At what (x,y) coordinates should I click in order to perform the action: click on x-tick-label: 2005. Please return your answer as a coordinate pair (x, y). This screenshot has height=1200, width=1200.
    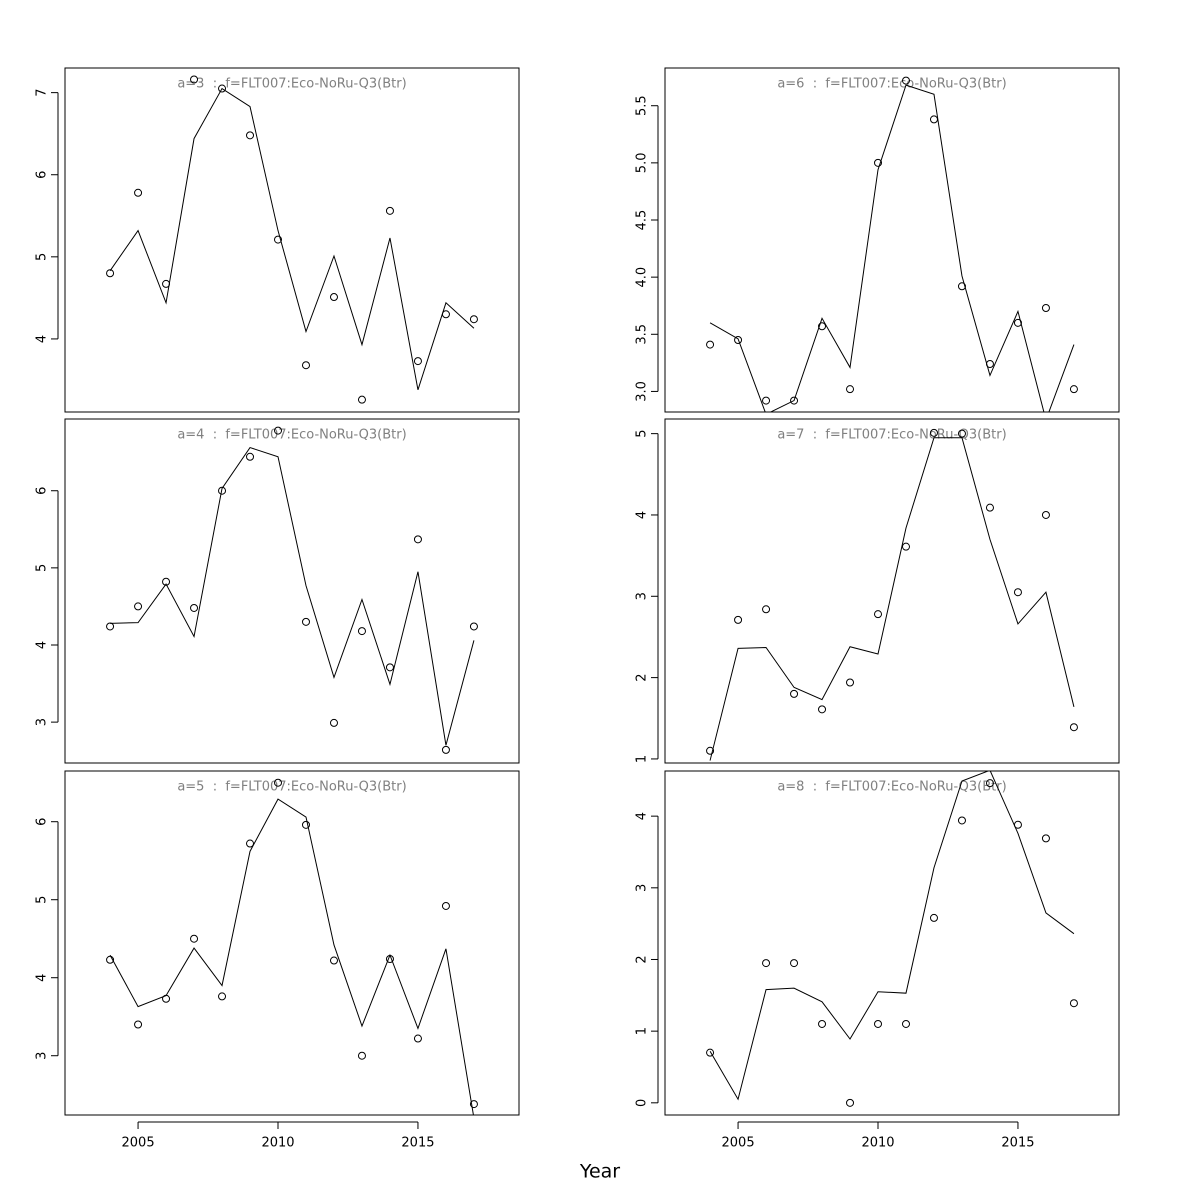
    Looking at the image, I should click on (138, 1143).